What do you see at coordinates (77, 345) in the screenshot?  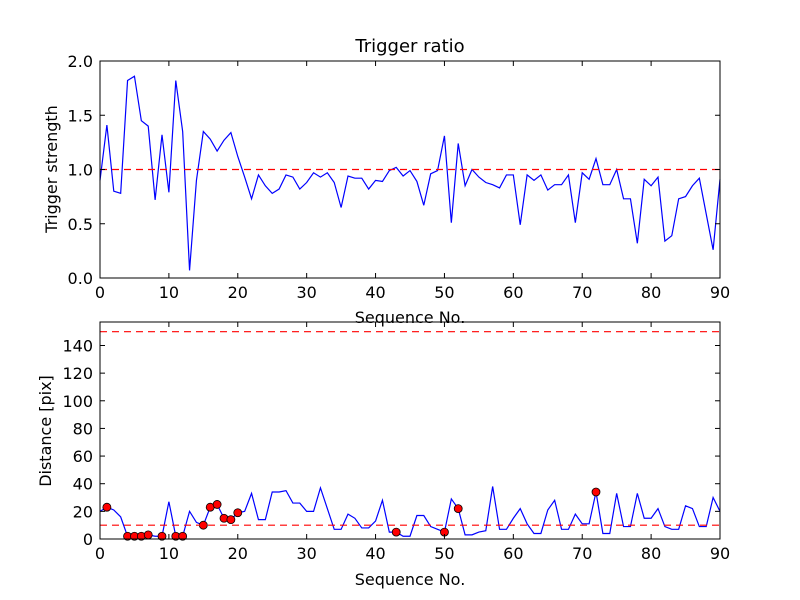 I see `y-tick-label: 140` at bounding box center [77, 345].